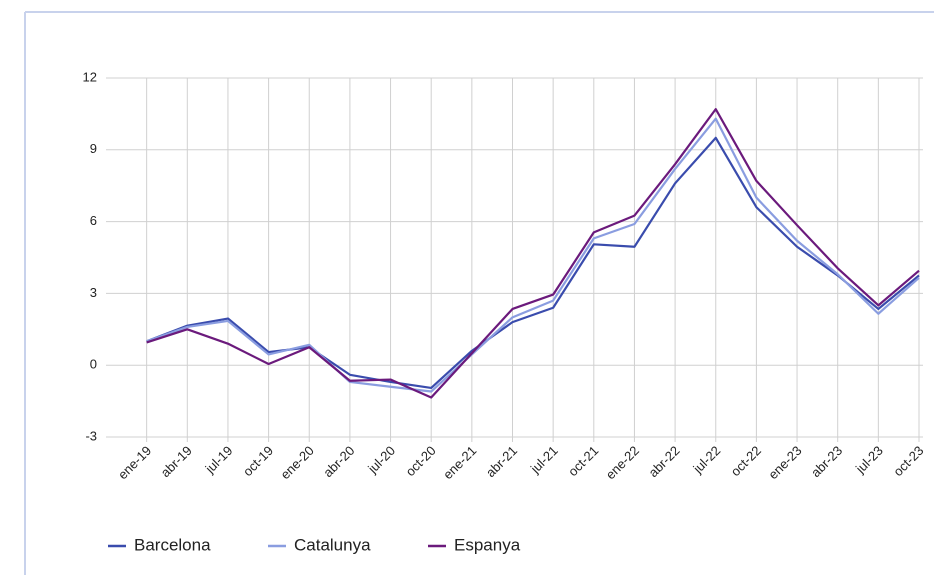 The height and width of the screenshot is (575, 934). What do you see at coordinates (338, 461) in the screenshot?
I see `x-tick-label: abr-20` at bounding box center [338, 461].